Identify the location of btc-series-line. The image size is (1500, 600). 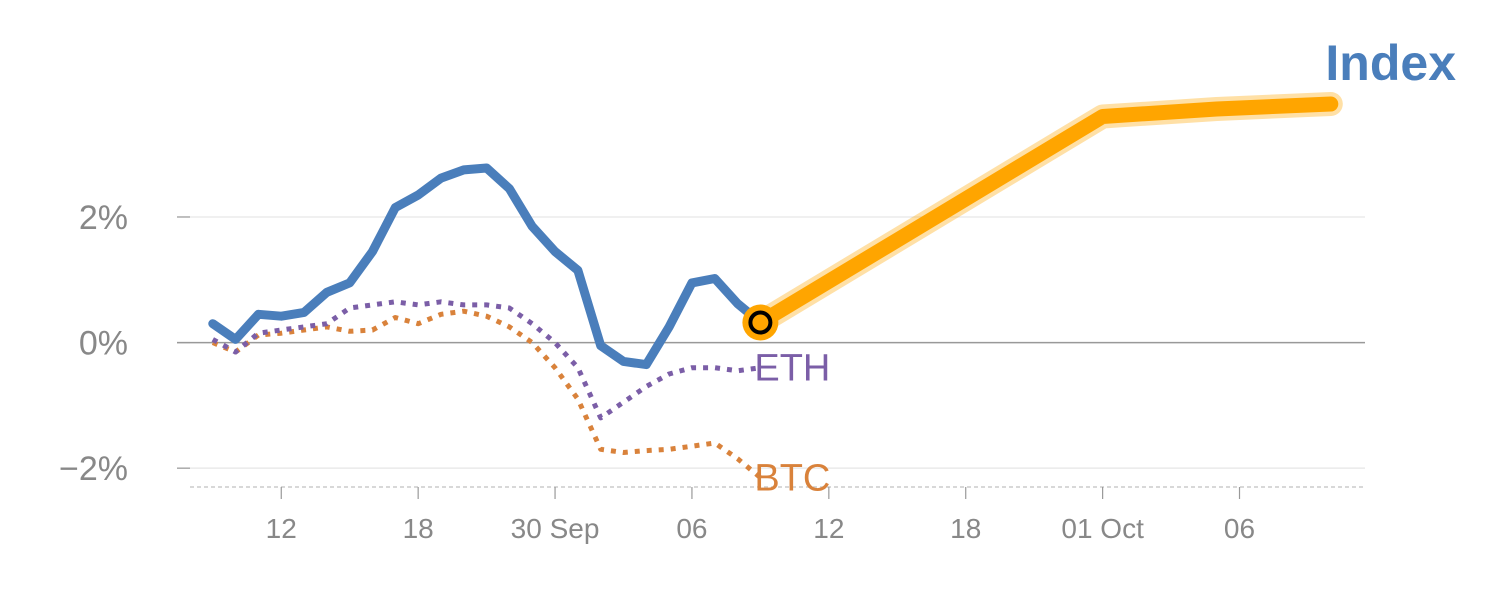
(486, 394).